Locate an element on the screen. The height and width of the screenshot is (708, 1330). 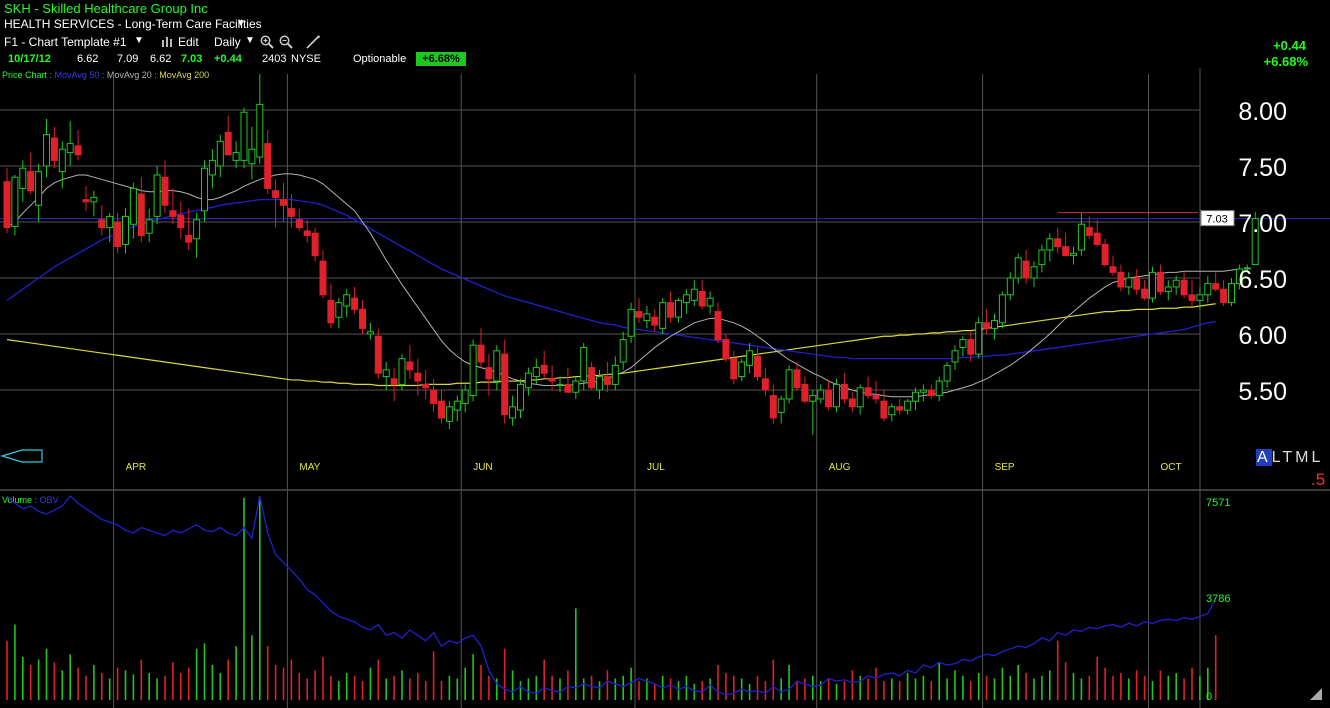
price-tick-label: 6.00 is located at coordinates (1262, 336).